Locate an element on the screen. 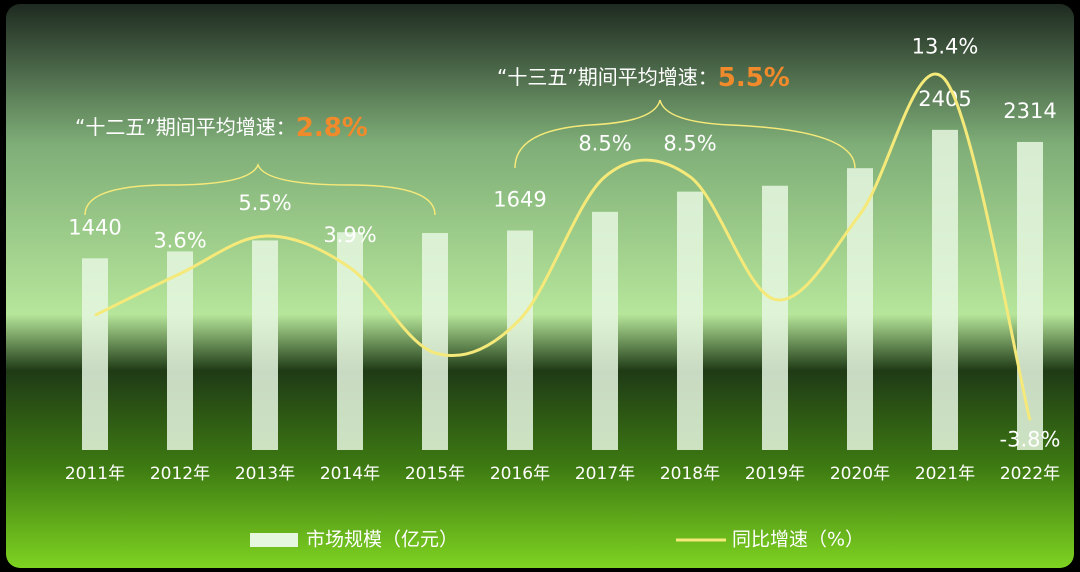 The width and height of the screenshot is (1080, 572). line-label: 3.6% is located at coordinates (179, 241).